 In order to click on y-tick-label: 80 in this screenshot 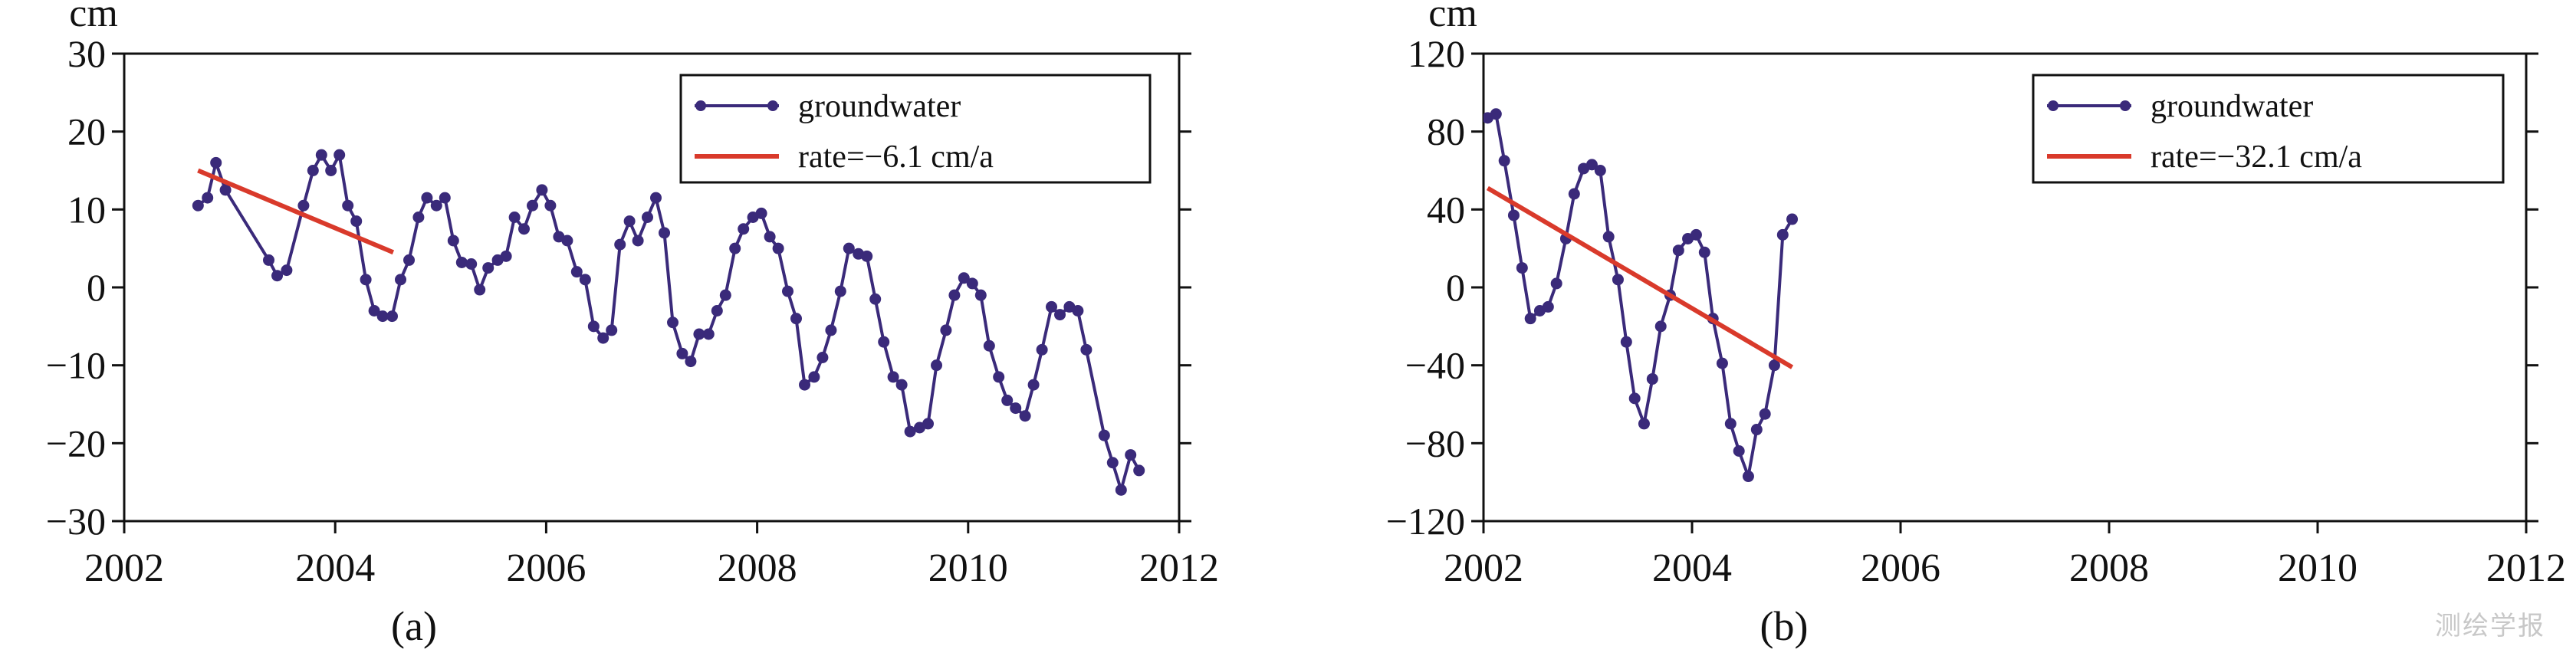, I will do `click(1446, 131)`.